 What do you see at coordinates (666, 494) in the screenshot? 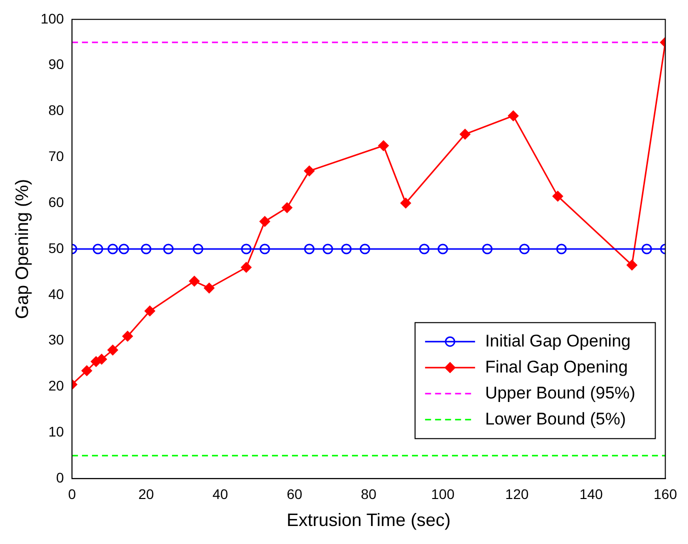
I see `x-tick-label: 160` at bounding box center [666, 494].